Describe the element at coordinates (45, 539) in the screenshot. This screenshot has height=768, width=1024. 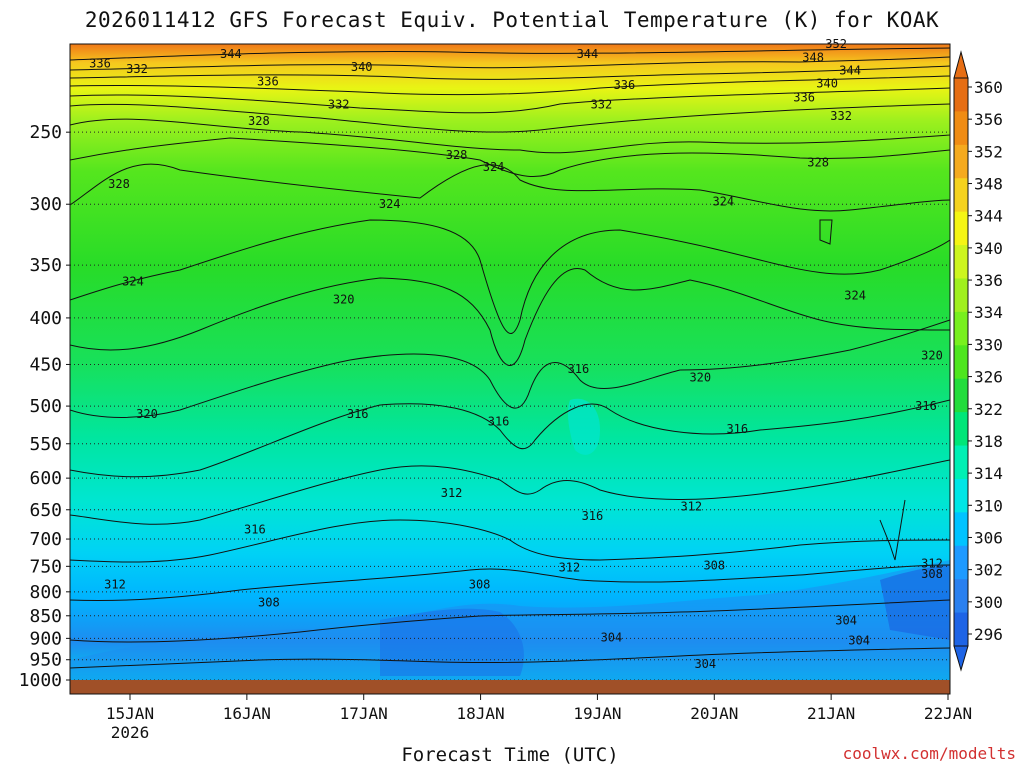
I see `y-tick-label-700: 700` at that location.